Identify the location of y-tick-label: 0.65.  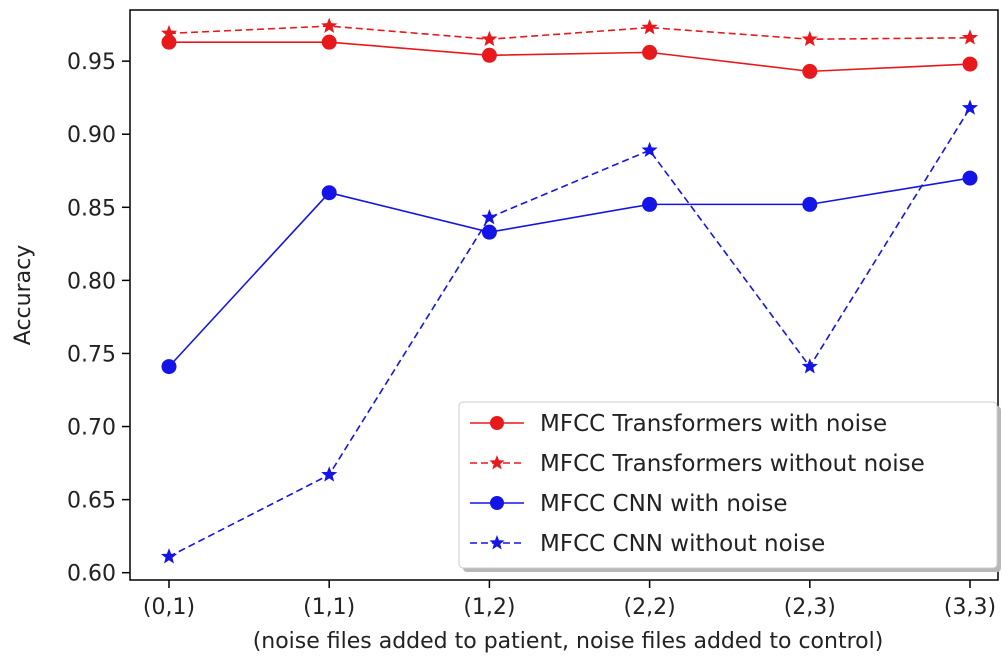
(91, 501).